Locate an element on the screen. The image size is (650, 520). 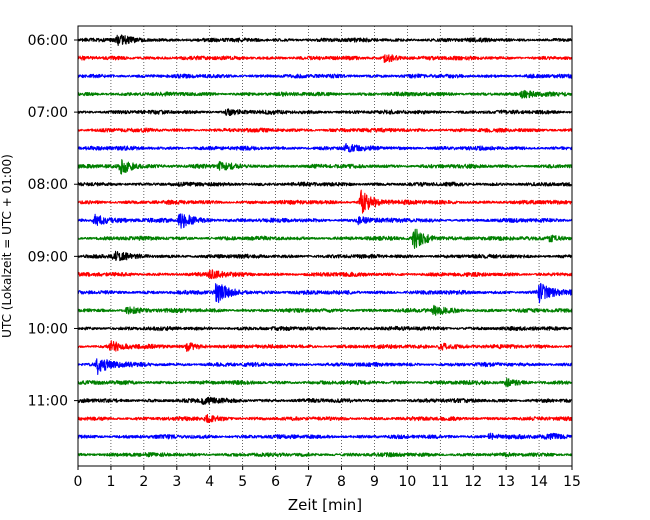
x-tick-label: 14 is located at coordinates (539, 482).